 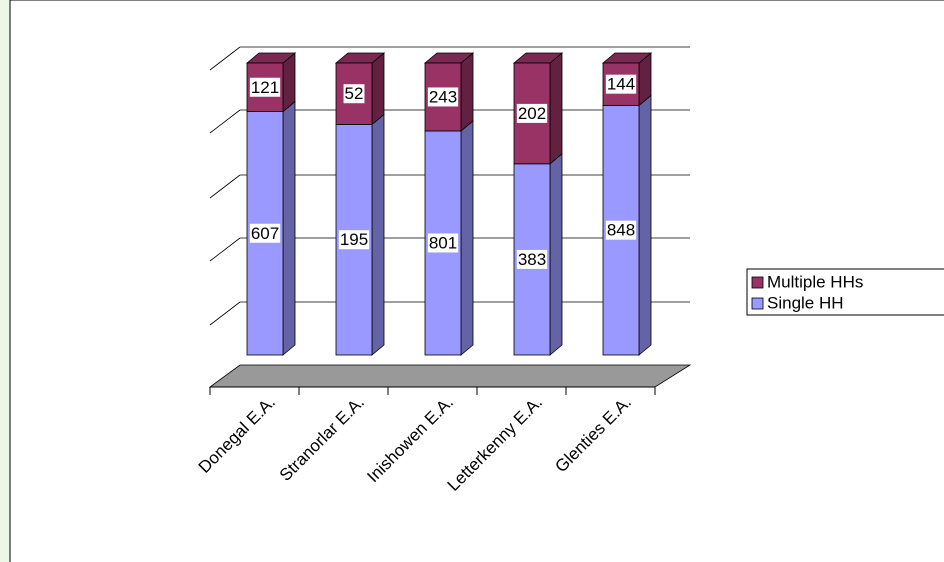 I want to click on legend, so click(x=845, y=292).